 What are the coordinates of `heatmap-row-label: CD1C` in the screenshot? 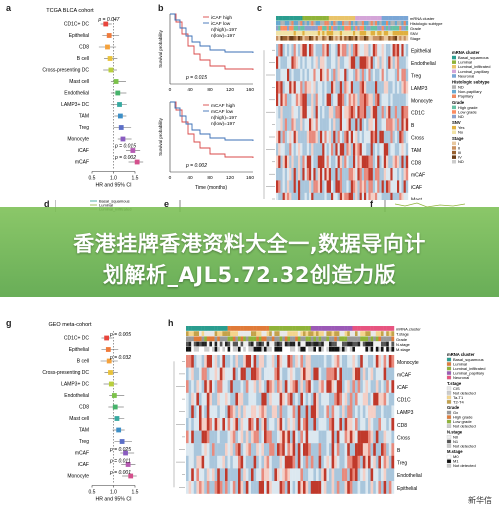 It's located at (404, 401).